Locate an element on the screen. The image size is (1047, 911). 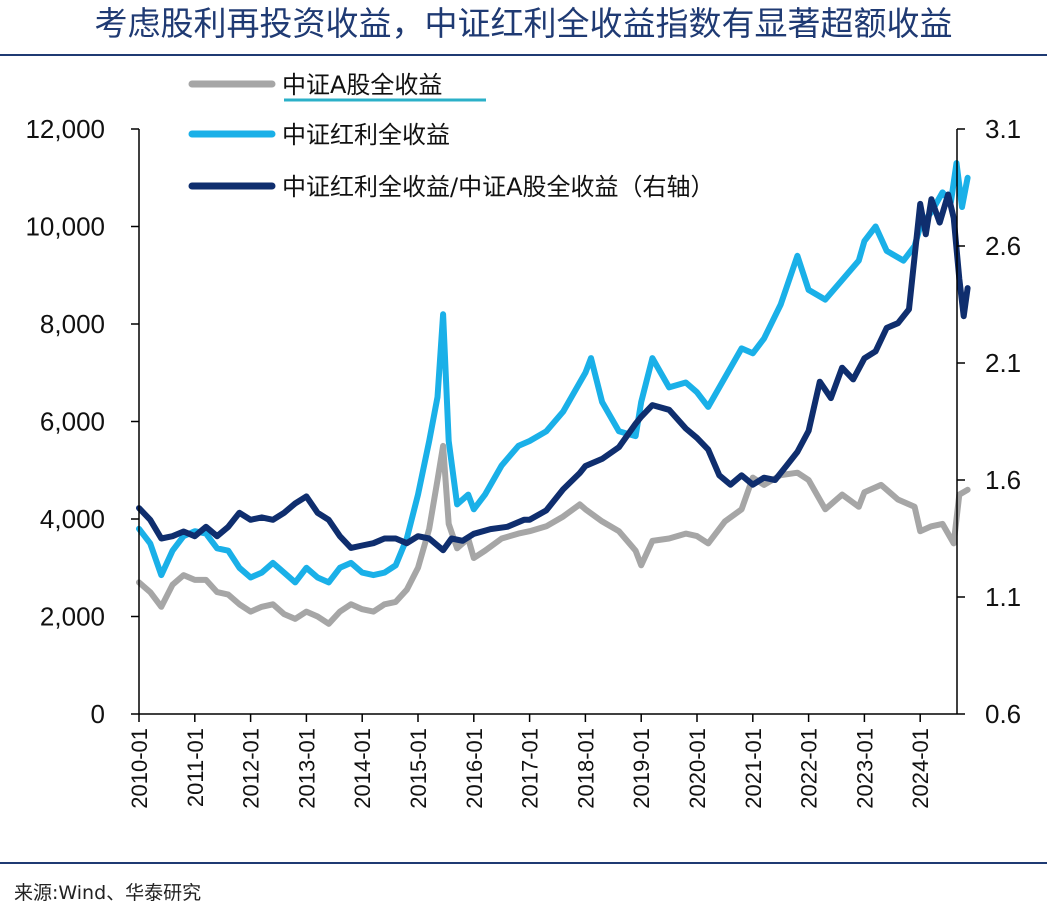
left-tick-label: 4,000 is located at coordinates (72, 519).